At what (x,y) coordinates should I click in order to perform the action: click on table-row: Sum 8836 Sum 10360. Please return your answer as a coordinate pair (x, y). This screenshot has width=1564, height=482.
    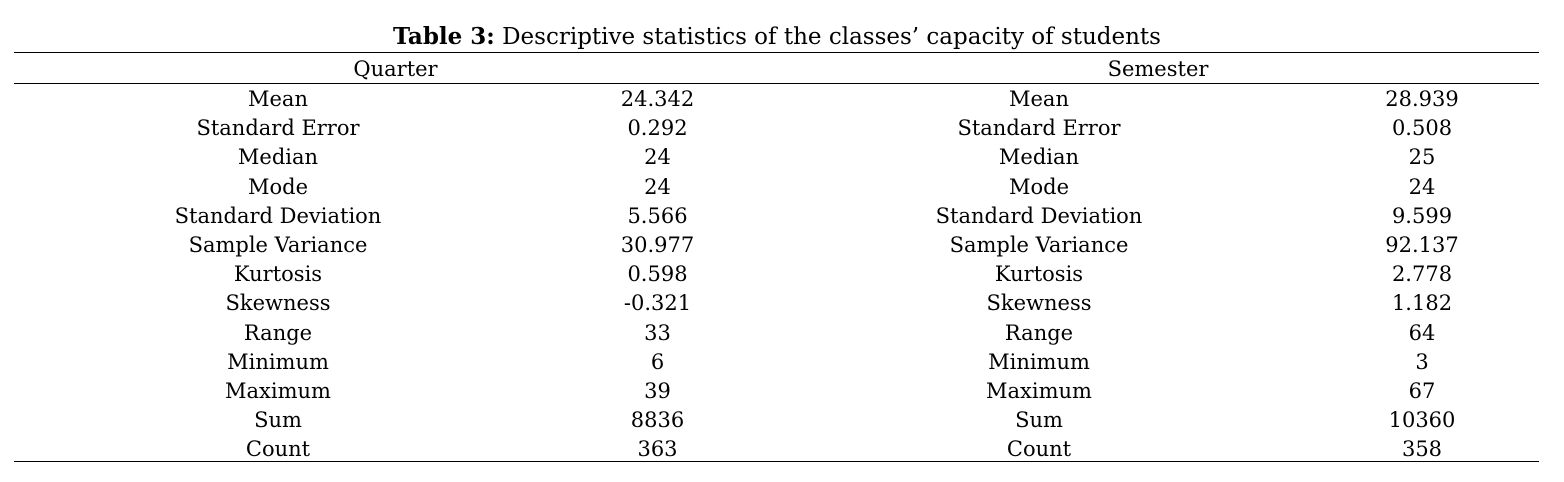
    Looking at the image, I should click on (776, 420).